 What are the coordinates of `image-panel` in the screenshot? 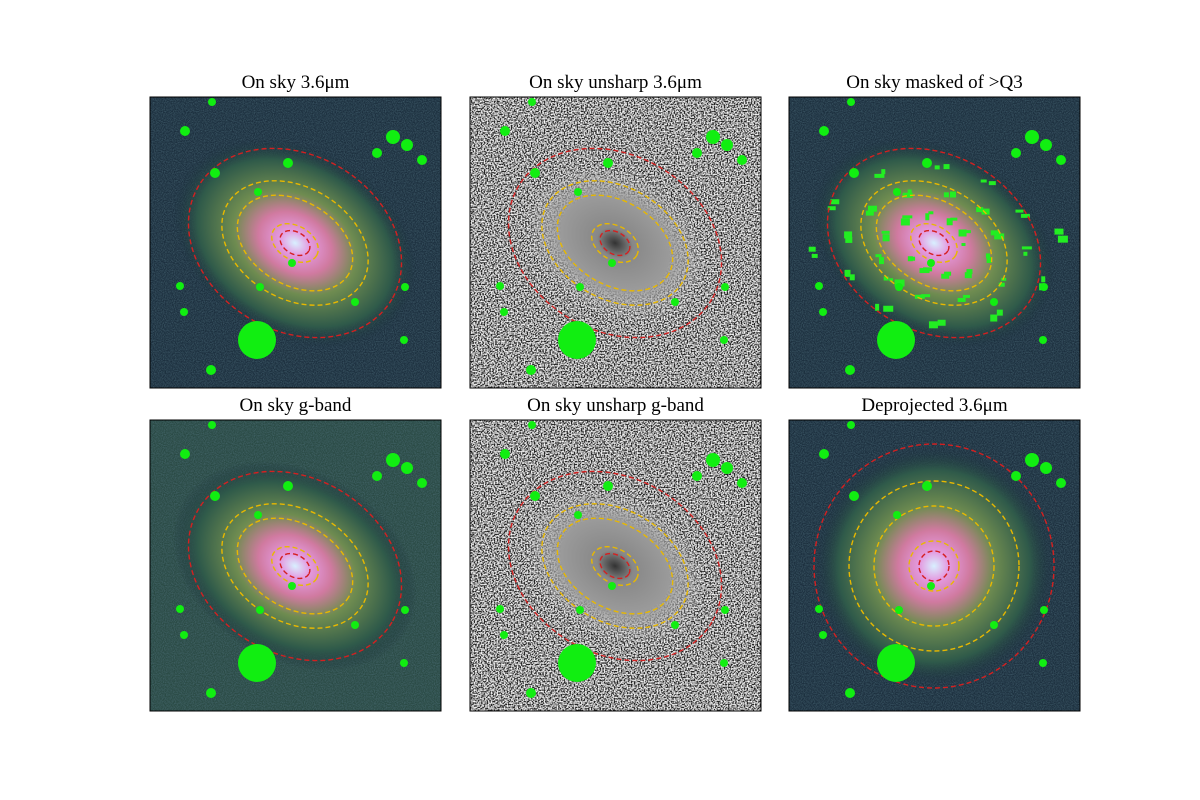 It's located at (615, 242).